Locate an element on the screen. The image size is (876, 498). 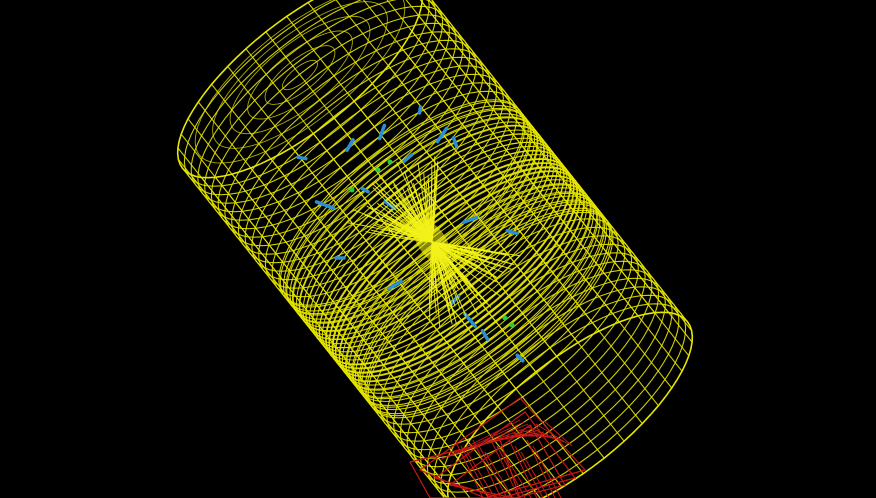
vertex-glow is located at coordinates (432, 242).